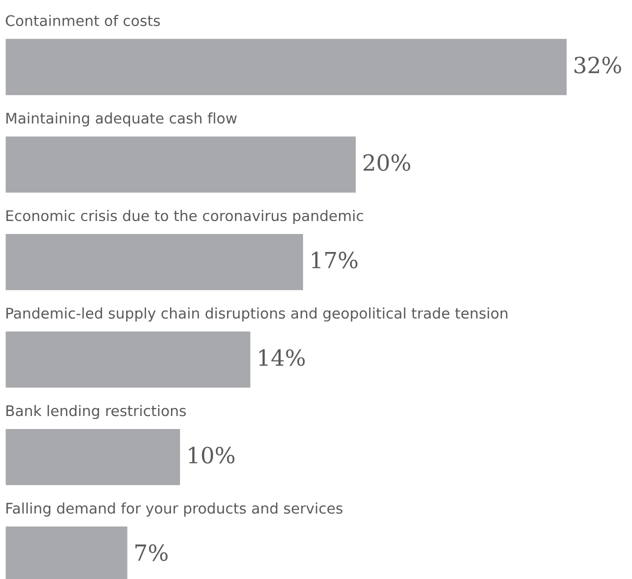  Describe the element at coordinates (96, 412) in the screenshot. I see `y-tick-label: Bank lending restrictions` at that location.